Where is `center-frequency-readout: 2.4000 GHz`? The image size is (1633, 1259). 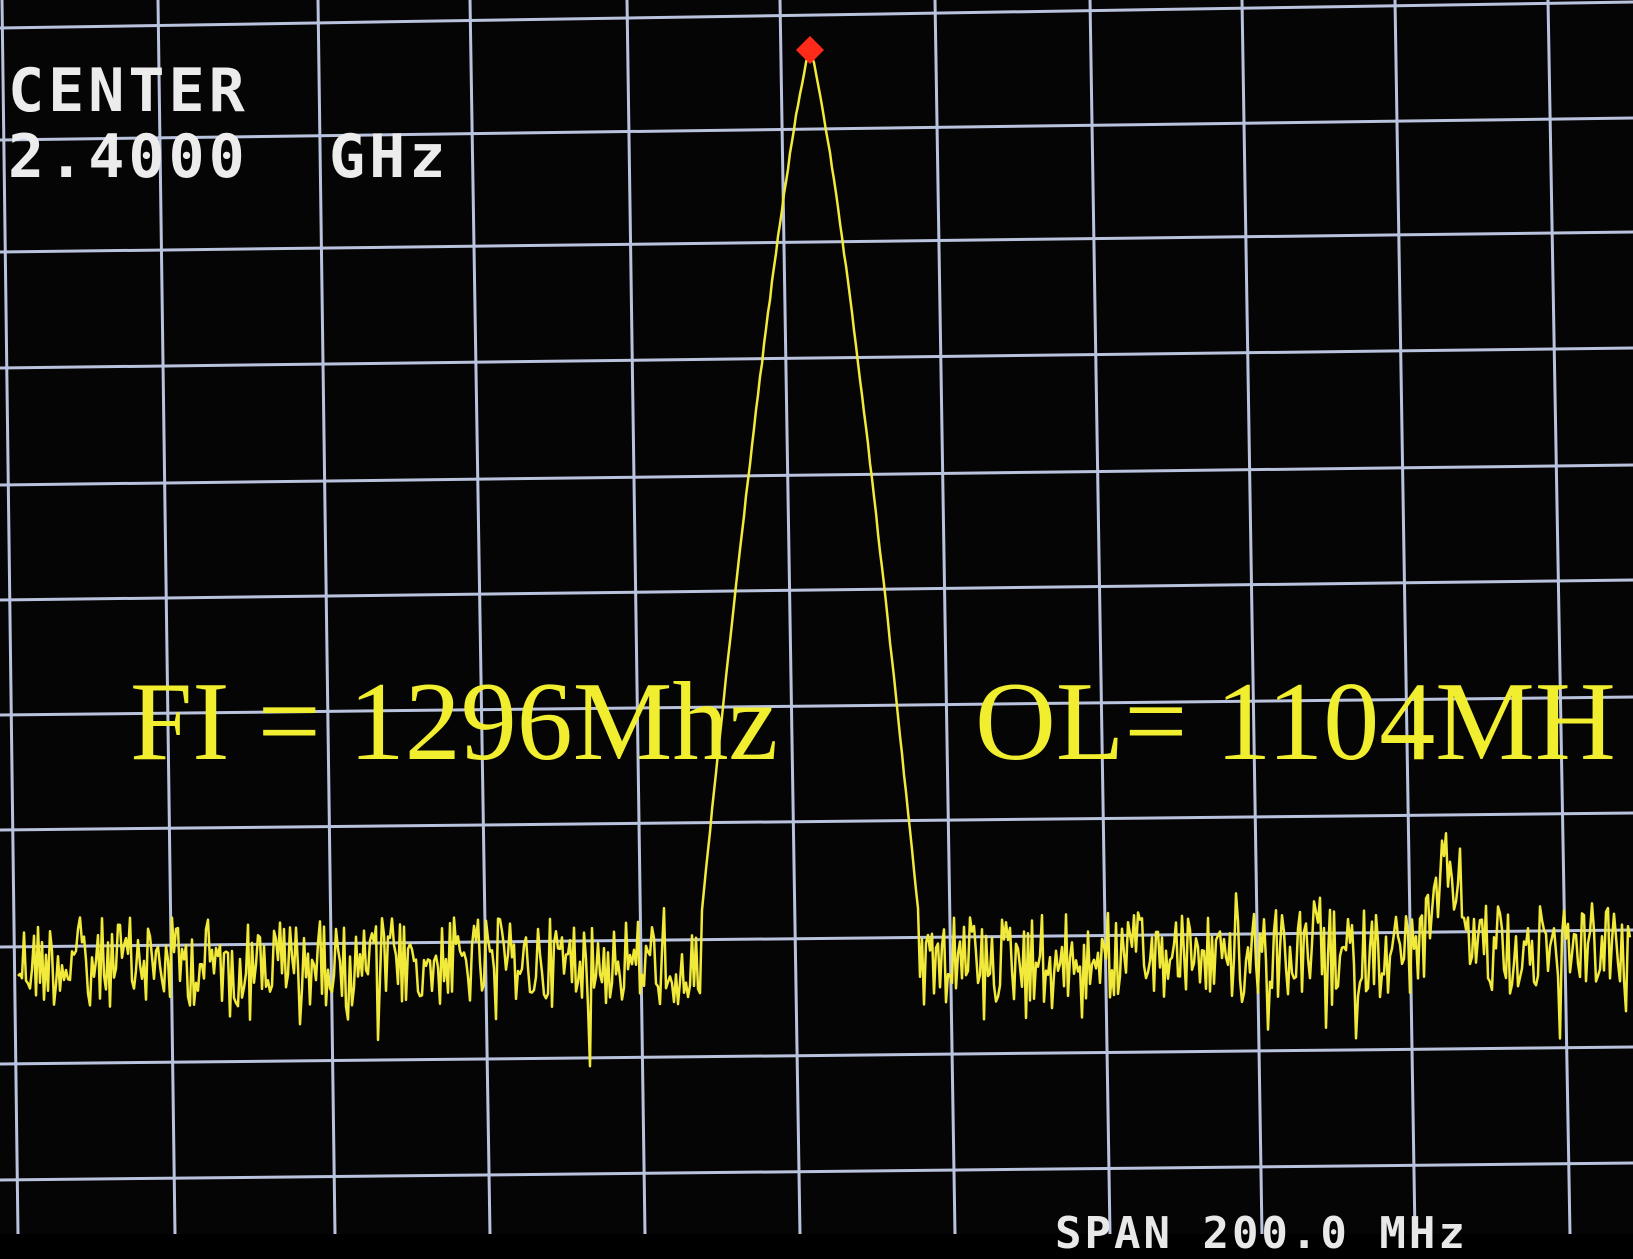 center-frequency-readout: 2.4000 GHz is located at coordinates (229, 157).